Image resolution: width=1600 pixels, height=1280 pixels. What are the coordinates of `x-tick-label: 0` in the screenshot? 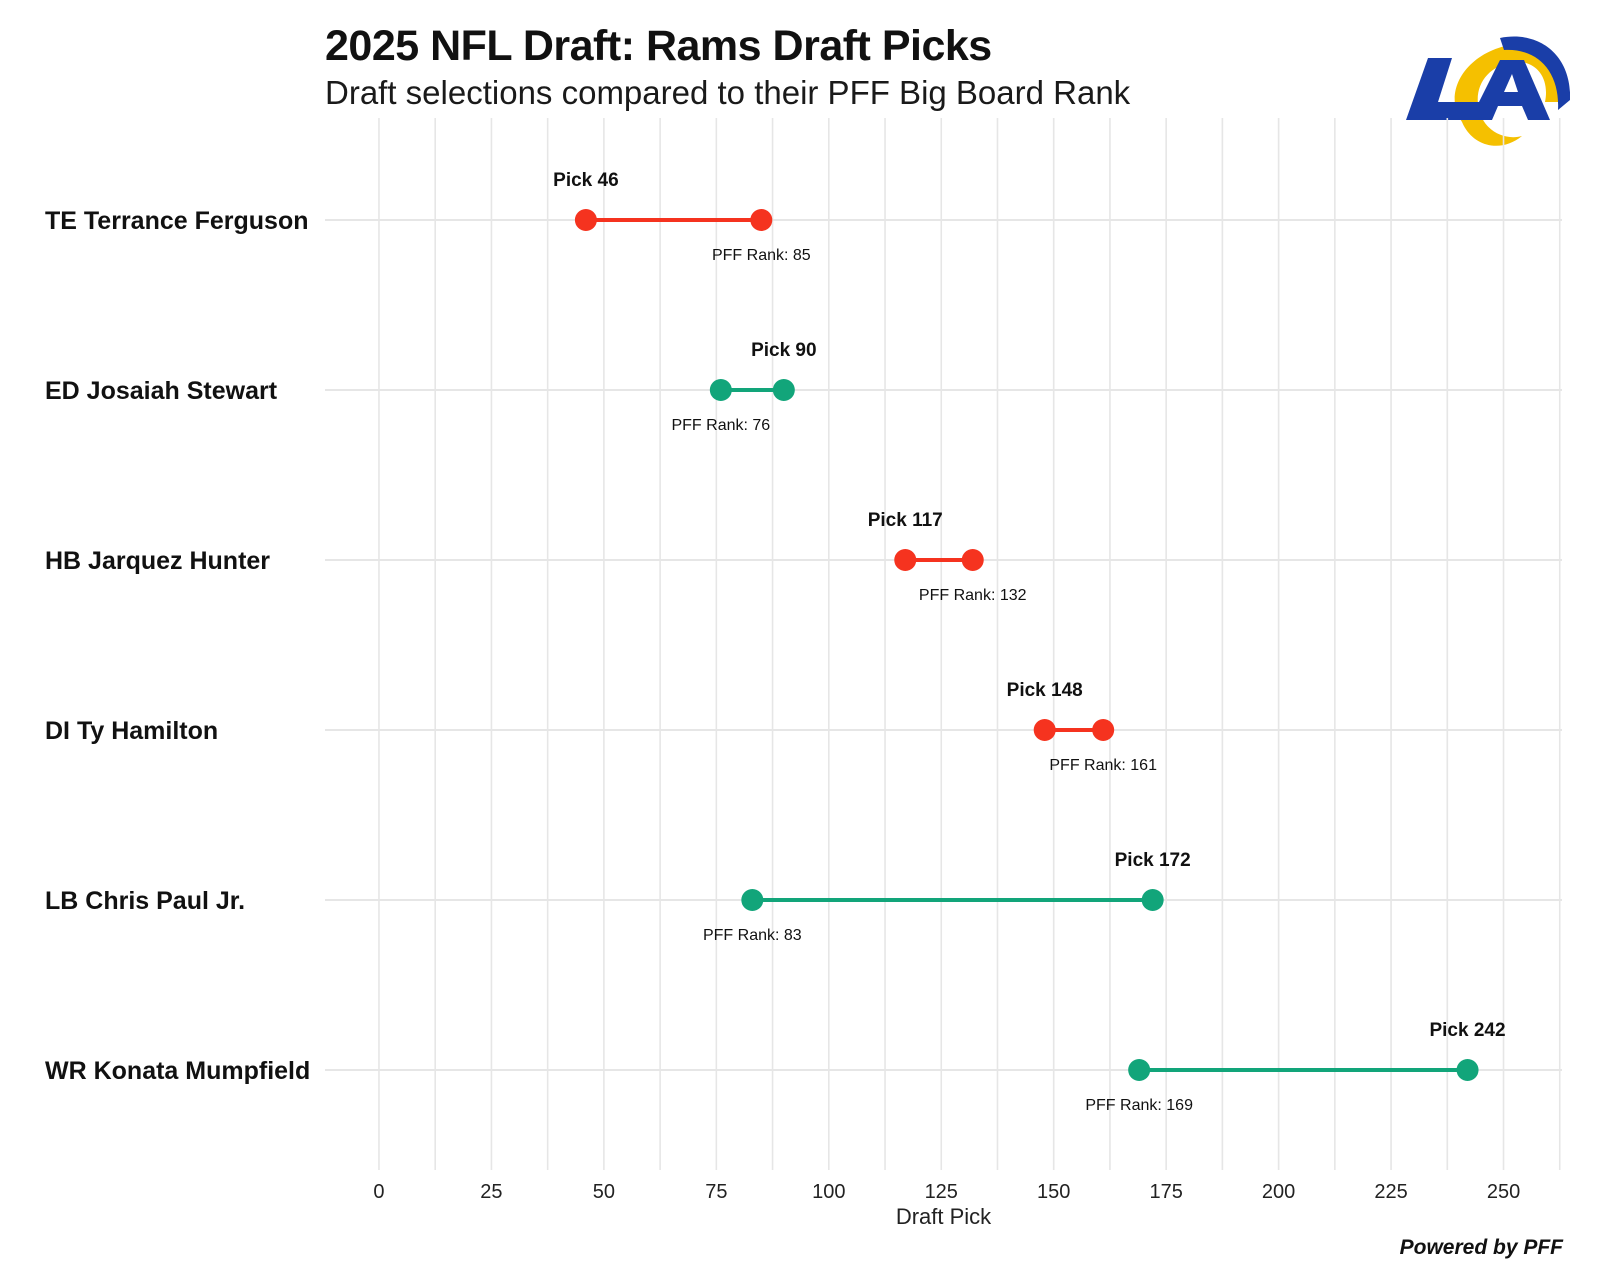 It's located at (378, 1192).